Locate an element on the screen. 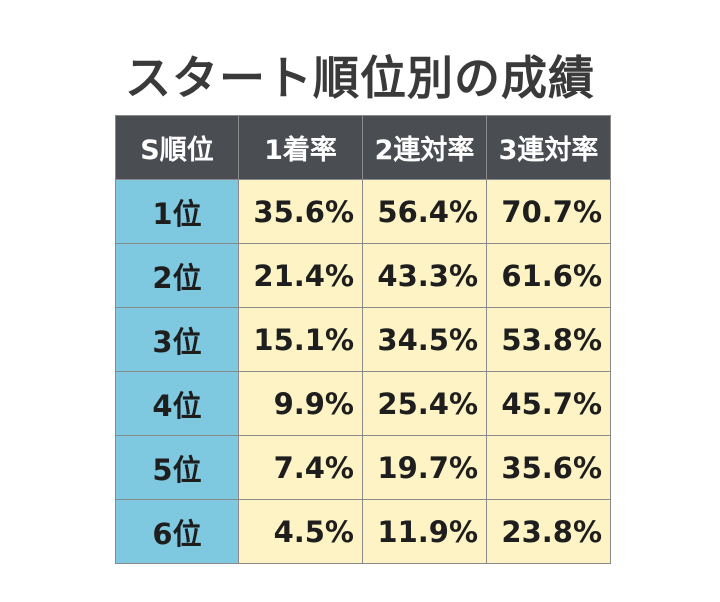  header-row: S順位 1着率 2連対率 3連対率 is located at coordinates (363, 147).